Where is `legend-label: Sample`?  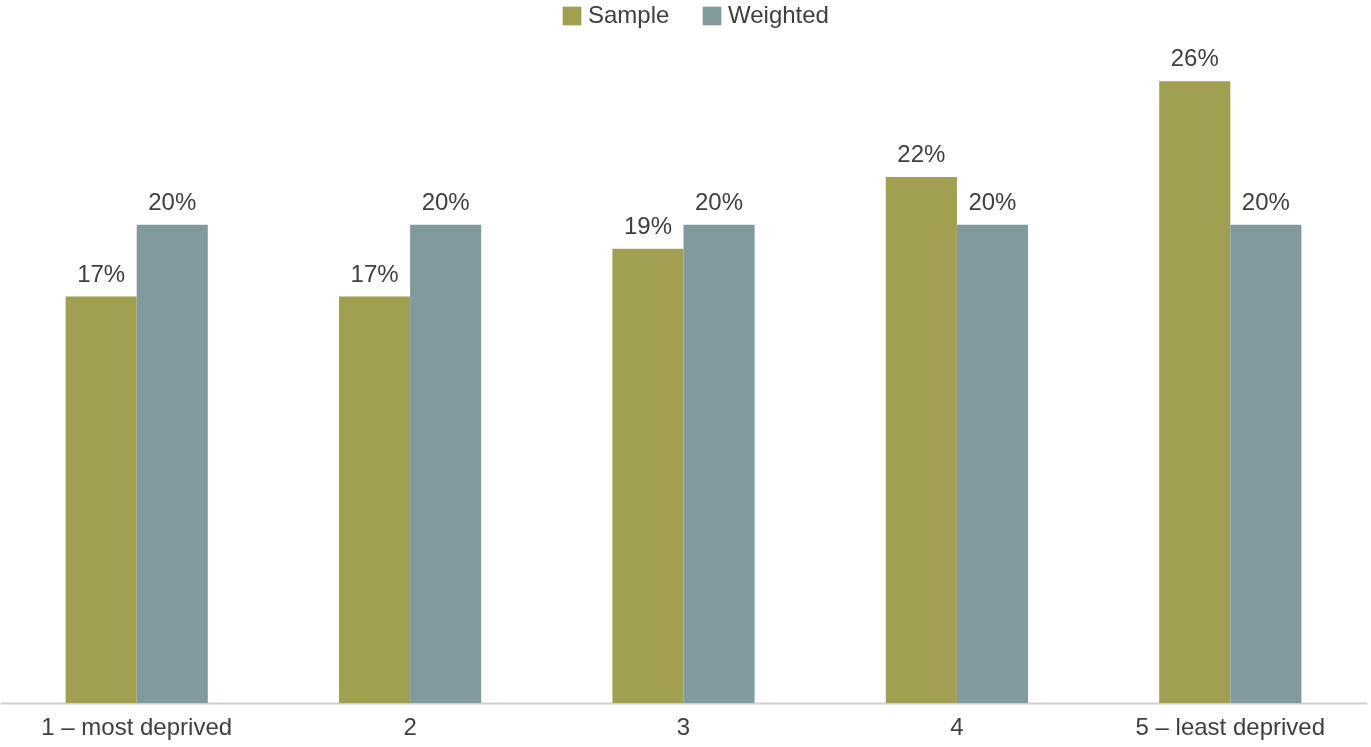
legend-label: Sample is located at coordinates (629, 14).